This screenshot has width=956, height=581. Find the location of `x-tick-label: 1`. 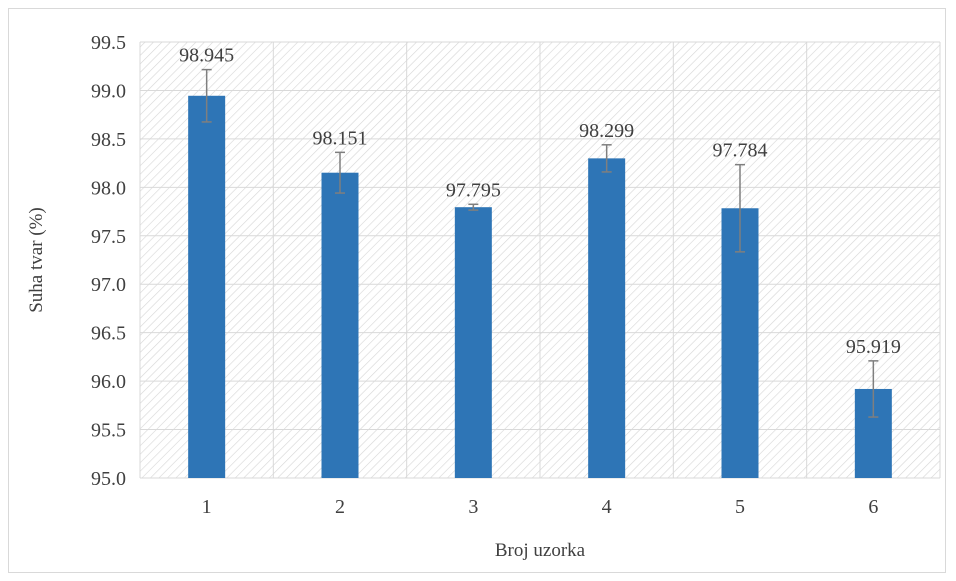

x-tick-label: 1 is located at coordinates (207, 507).